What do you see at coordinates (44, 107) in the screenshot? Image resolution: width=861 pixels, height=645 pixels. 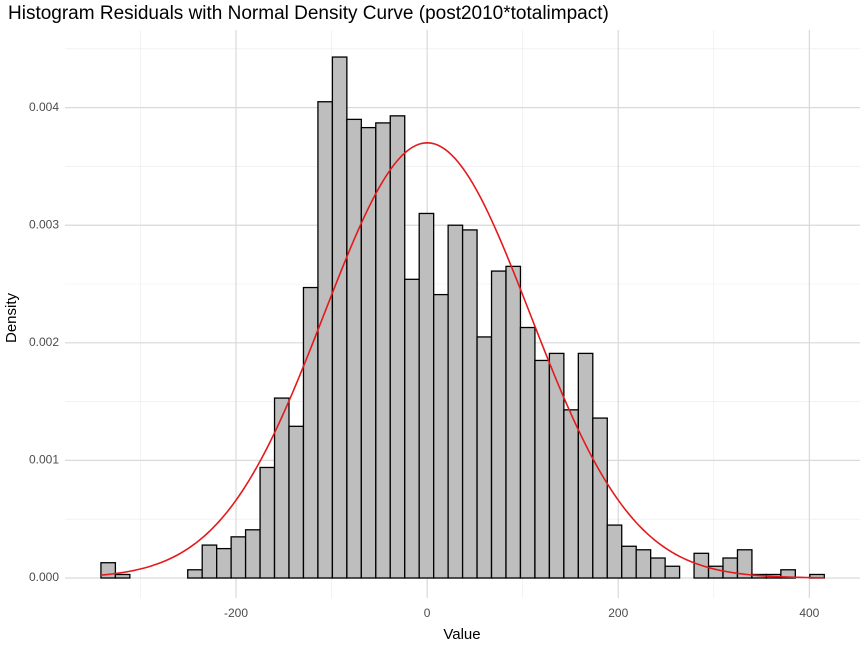 I see `y-tick-label: 0.004` at bounding box center [44, 107].